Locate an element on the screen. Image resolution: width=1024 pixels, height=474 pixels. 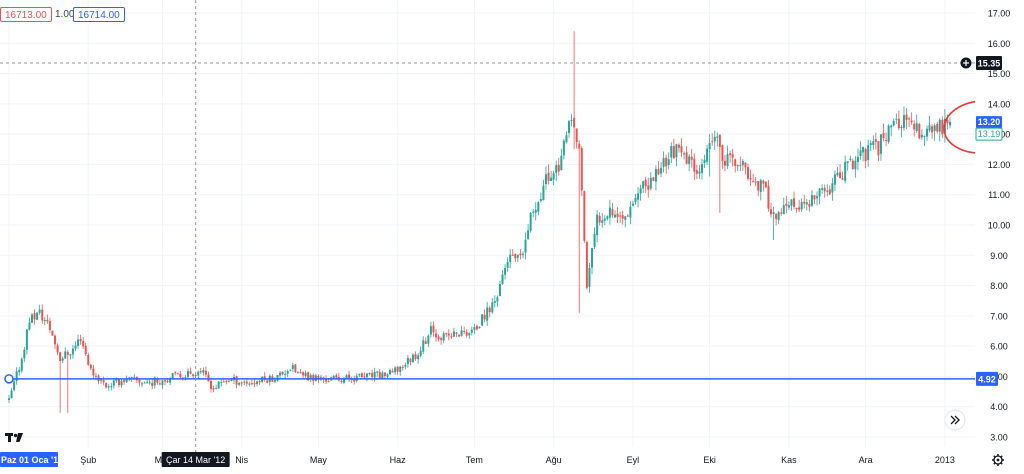
time-tick-label: Haz is located at coordinates (398, 460).